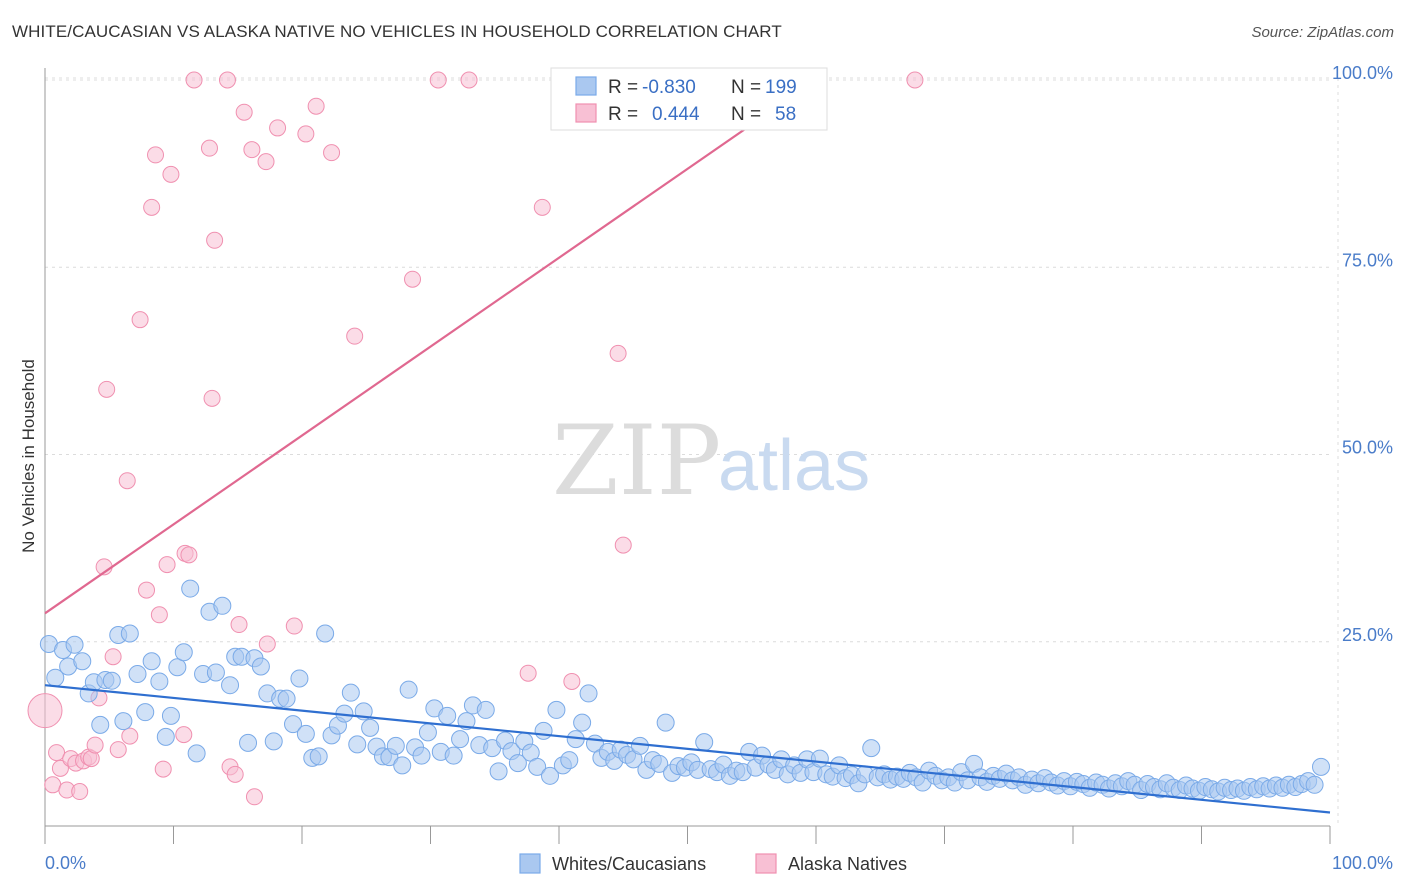  I want to click on watermark-zip: ZIP, so click(636, 461).